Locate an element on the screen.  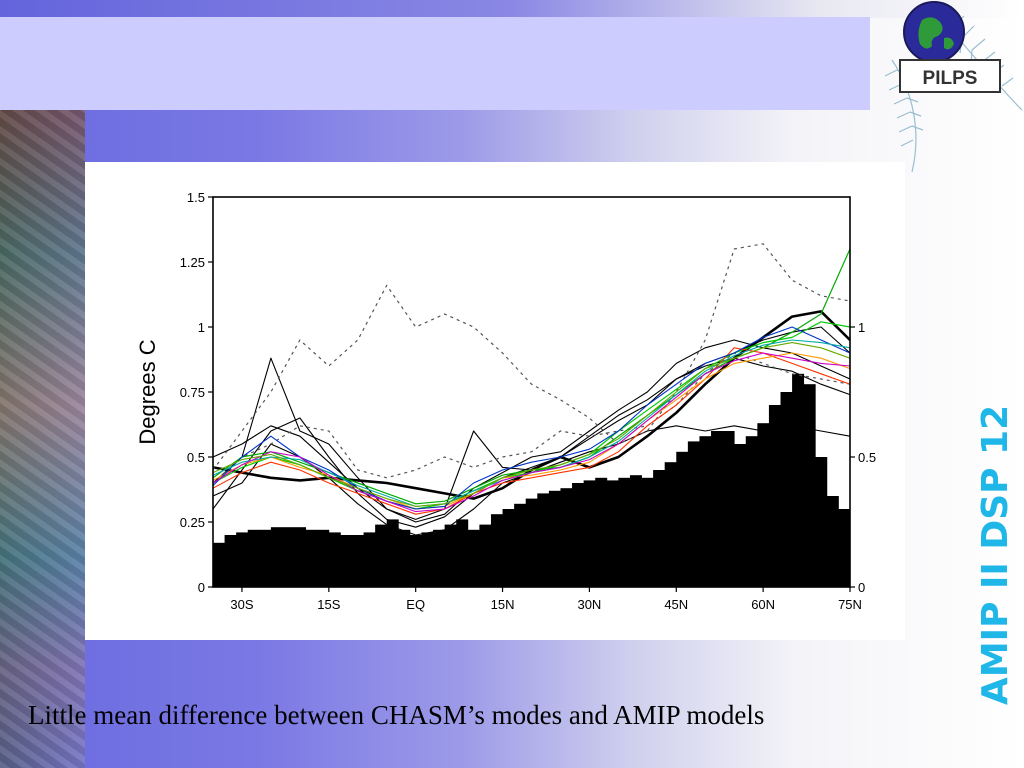
x-tick-label: 45N is located at coordinates (676, 604).